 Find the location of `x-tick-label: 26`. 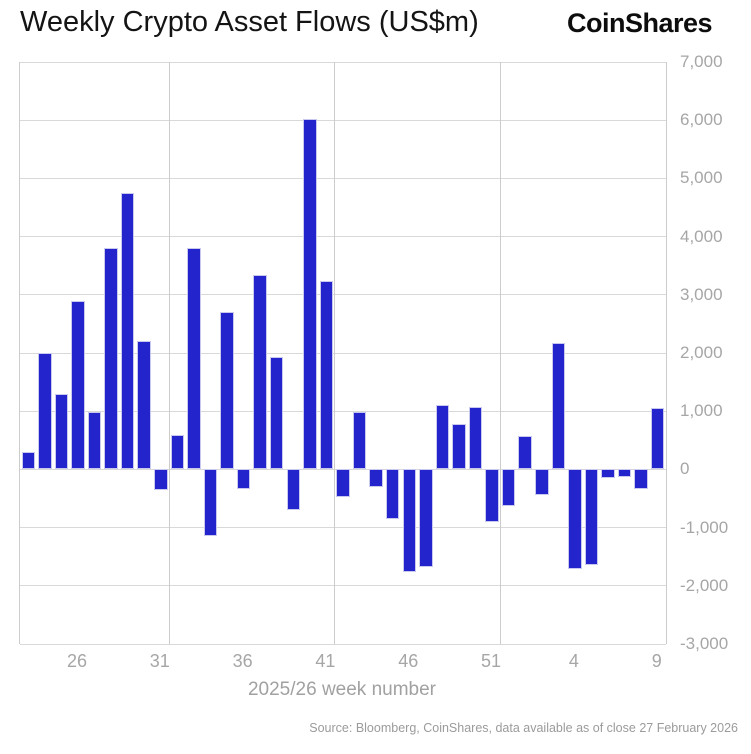

x-tick-label: 26 is located at coordinates (76, 661).